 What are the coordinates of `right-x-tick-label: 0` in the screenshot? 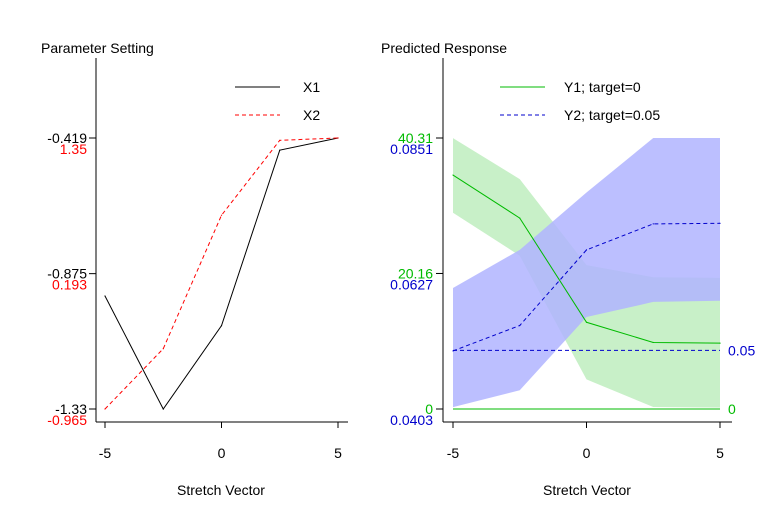 It's located at (587, 453).